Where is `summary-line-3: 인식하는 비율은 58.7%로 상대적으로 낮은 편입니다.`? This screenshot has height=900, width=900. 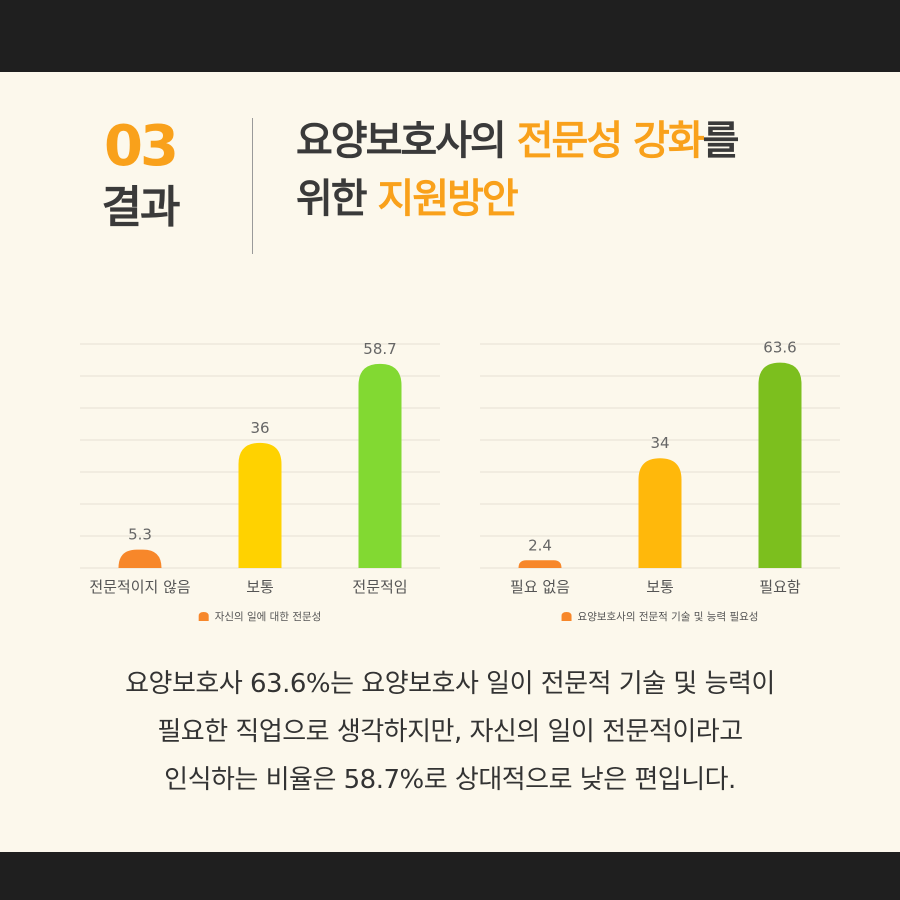 summary-line-3: 인식하는 비율은 58.7%로 상대적으로 낮은 편입니다. is located at coordinates (450, 780).